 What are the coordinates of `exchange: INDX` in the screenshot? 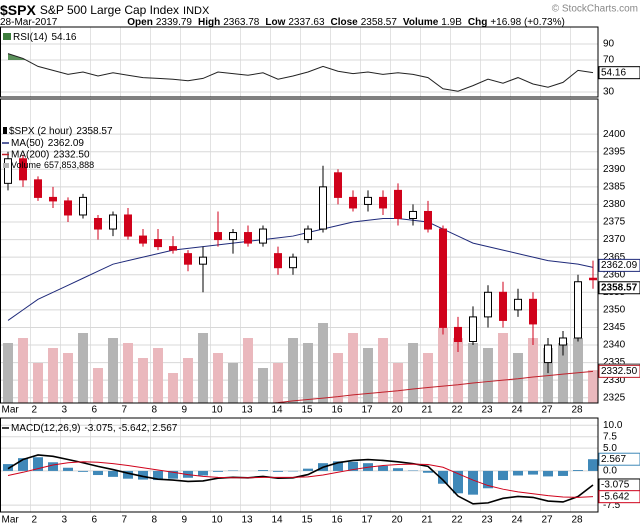 It's located at (196, 11).